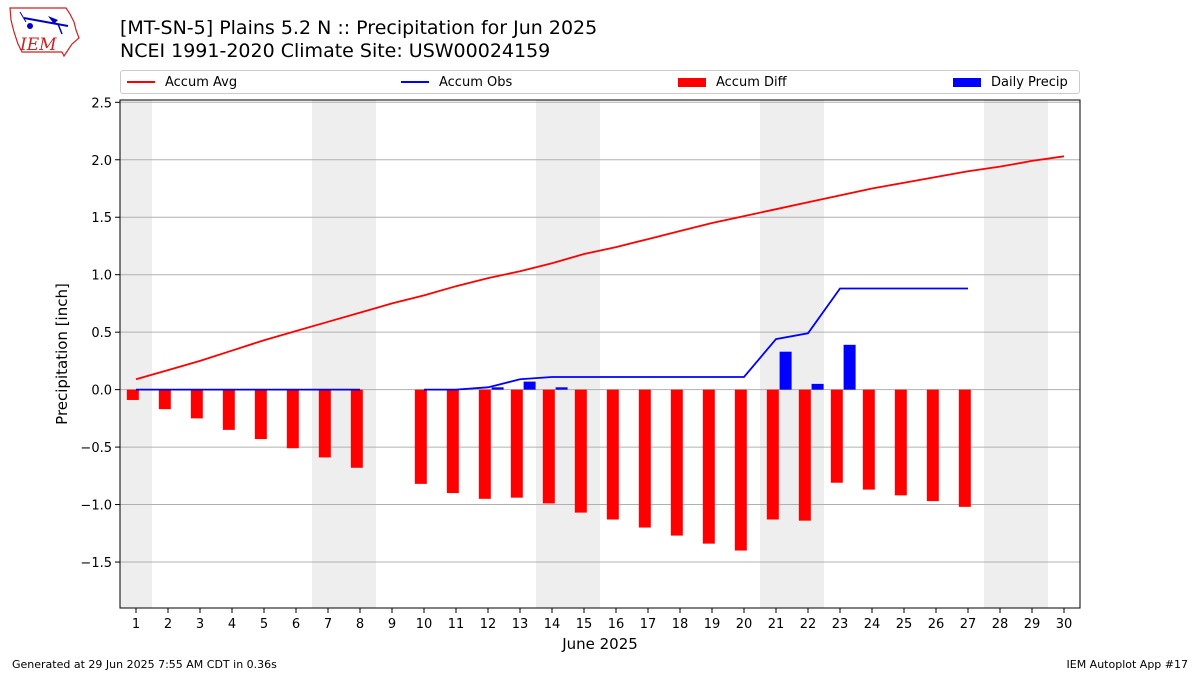 The width and height of the screenshot is (1200, 675). What do you see at coordinates (696, 339) in the screenshot?
I see `line-accum-obs` at bounding box center [696, 339].